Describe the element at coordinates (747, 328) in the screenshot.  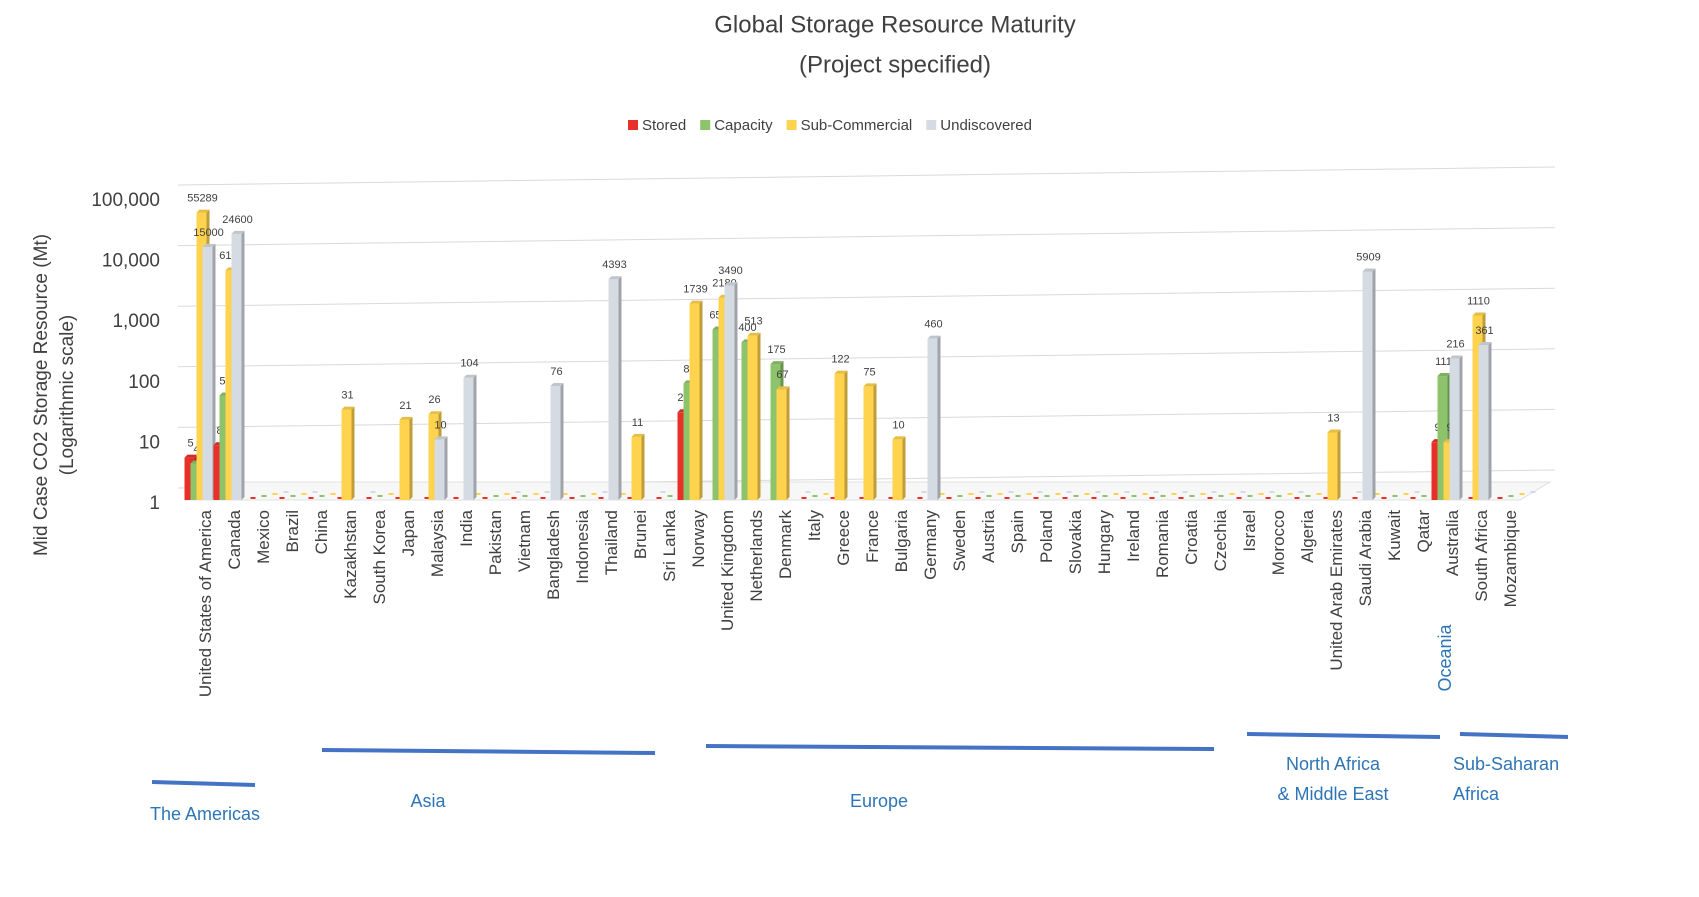
I see `data-label: 400` at that location.